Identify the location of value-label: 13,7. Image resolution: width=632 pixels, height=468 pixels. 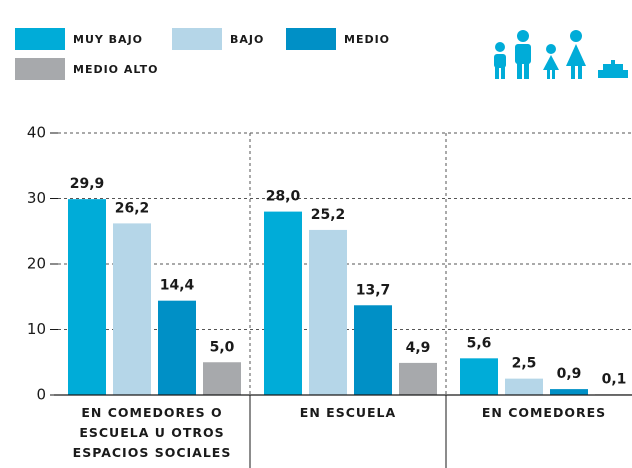
(373, 290).